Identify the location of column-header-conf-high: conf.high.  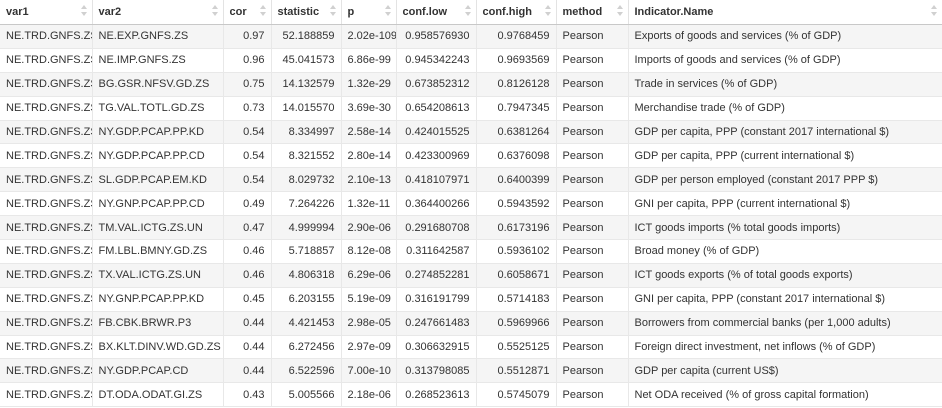
(516, 12).